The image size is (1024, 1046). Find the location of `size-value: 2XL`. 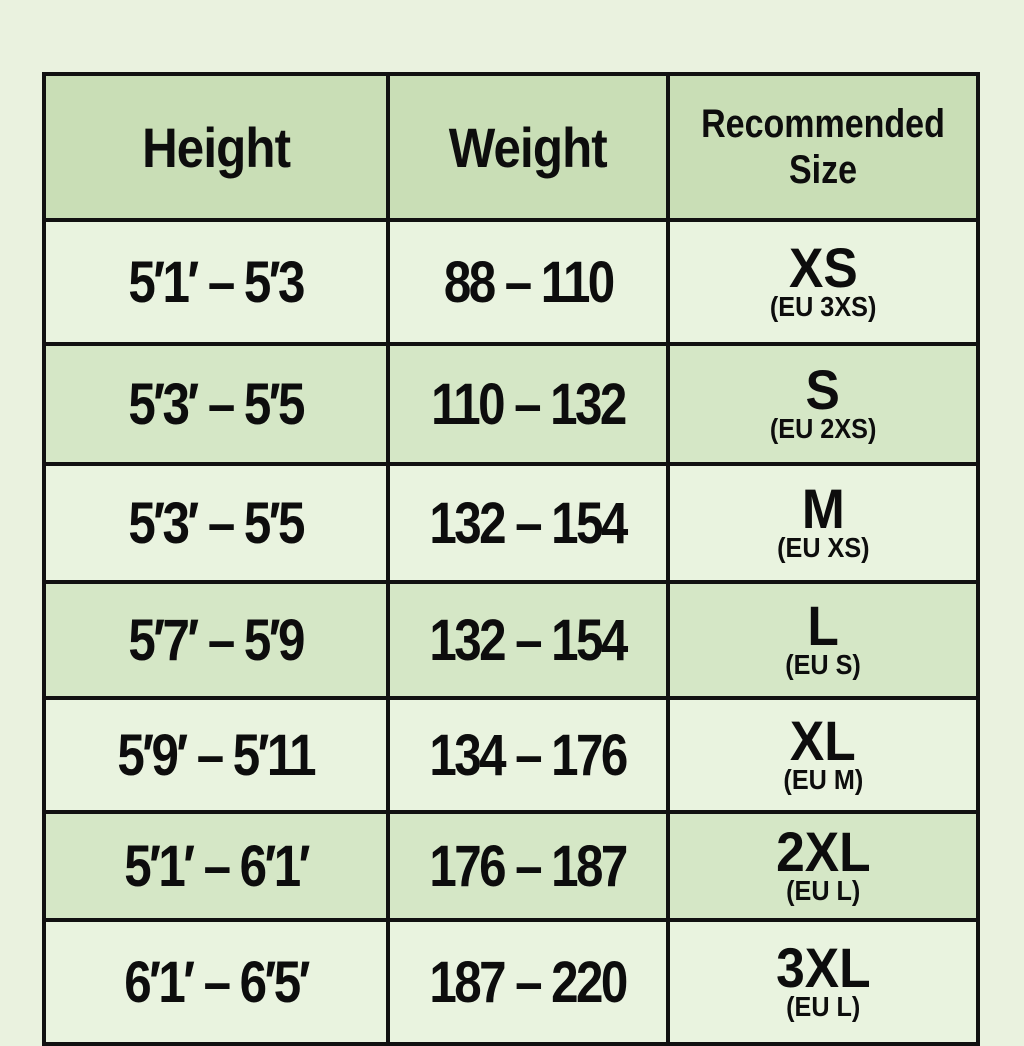

size-value: 2XL is located at coordinates (823, 851).